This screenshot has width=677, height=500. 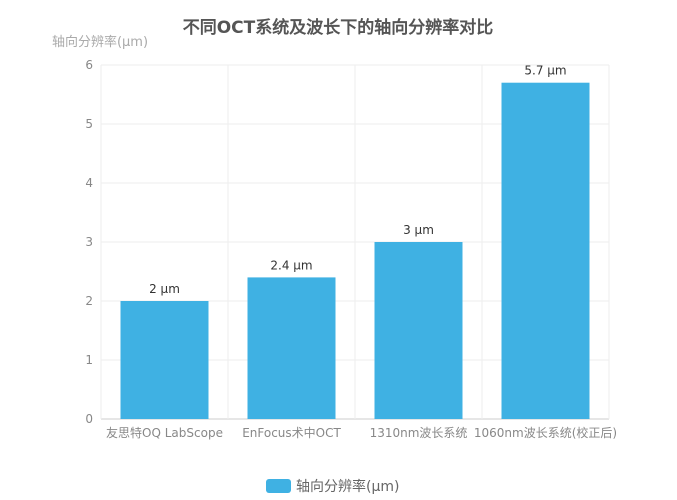 What do you see at coordinates (89, 360) in the screenshot?
I see `y-tick-label: 1` at bounding box center [89, 360].